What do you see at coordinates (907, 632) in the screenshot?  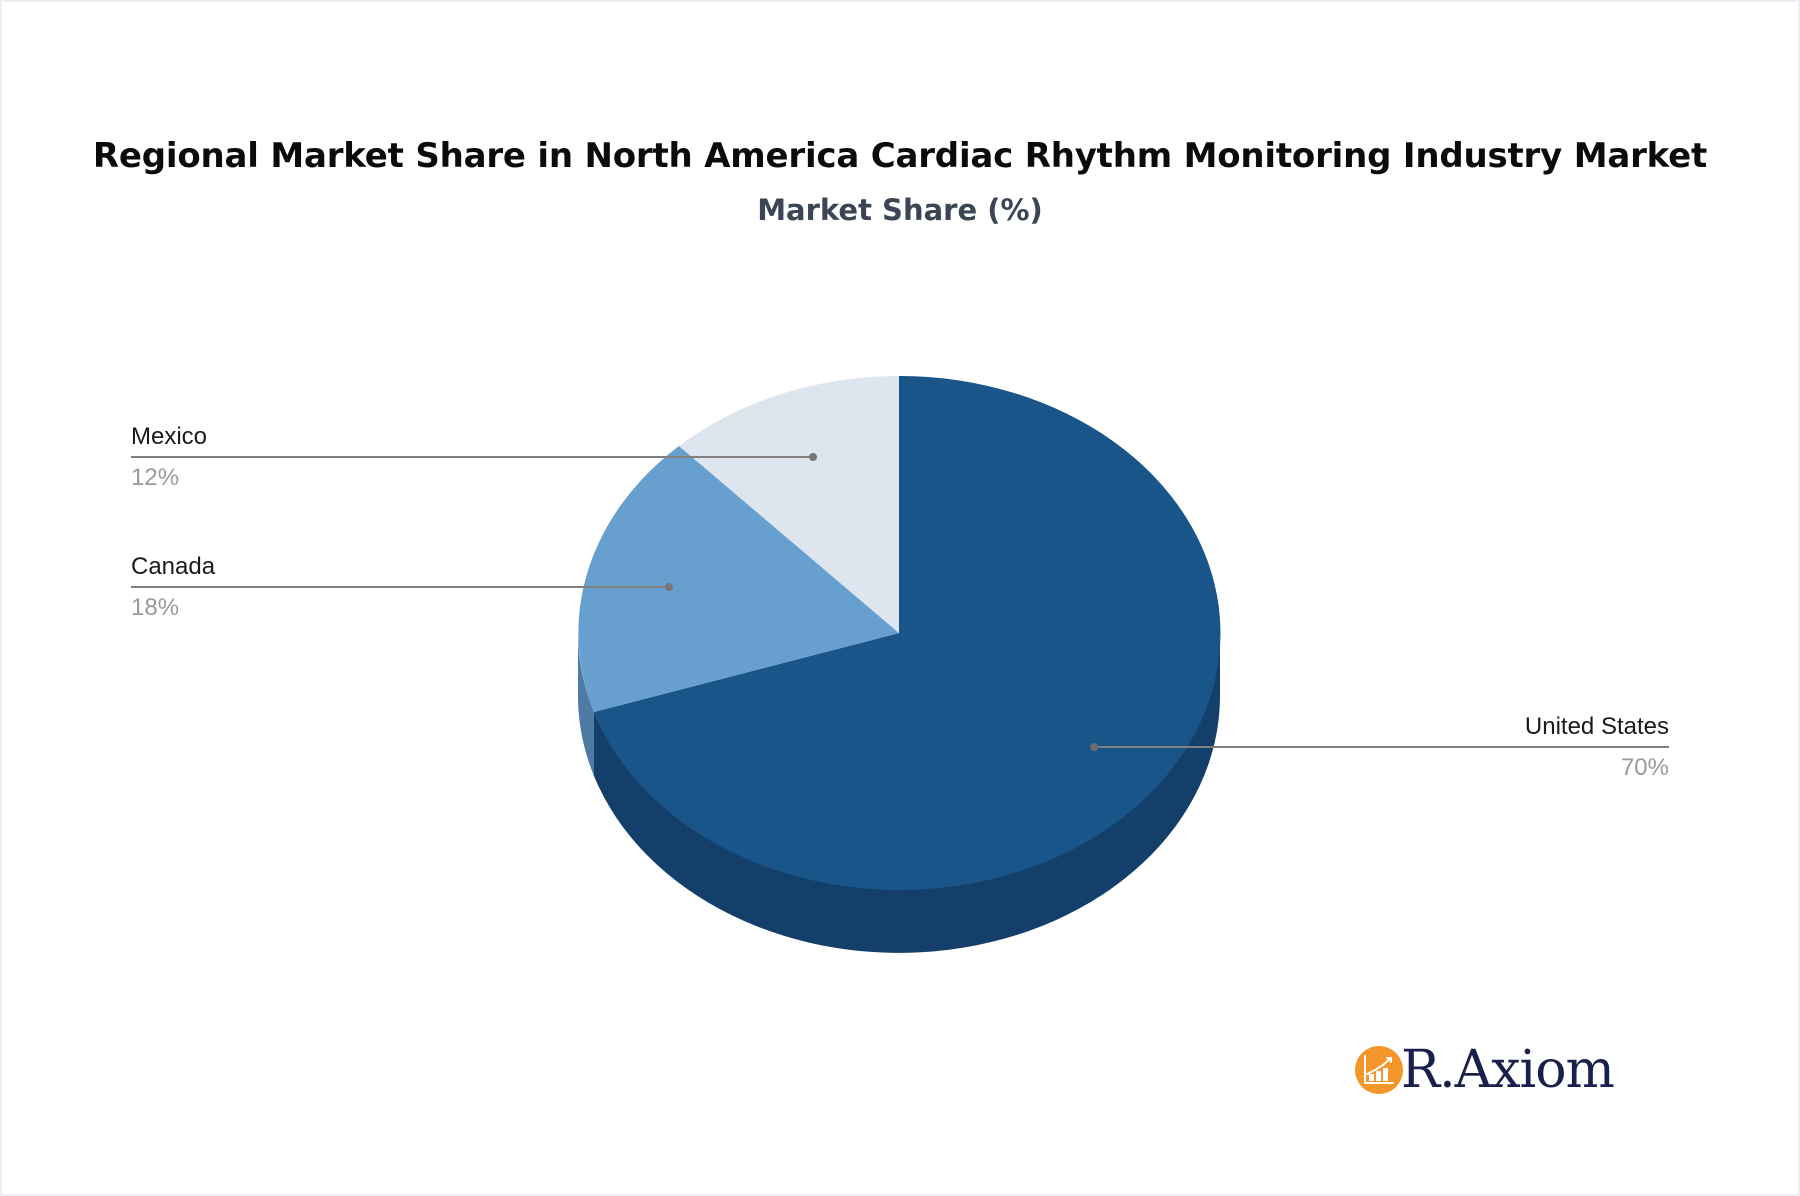 I see `pie-slice-united-states` at bounding box center [907, 632].